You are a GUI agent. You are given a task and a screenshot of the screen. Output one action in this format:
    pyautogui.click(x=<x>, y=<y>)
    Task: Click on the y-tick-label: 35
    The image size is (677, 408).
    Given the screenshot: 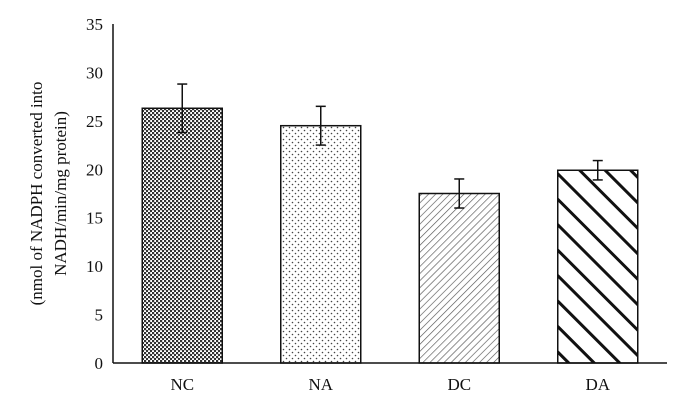 What is the action you would take?
    pyautogui.click(x=94, y=24)
    